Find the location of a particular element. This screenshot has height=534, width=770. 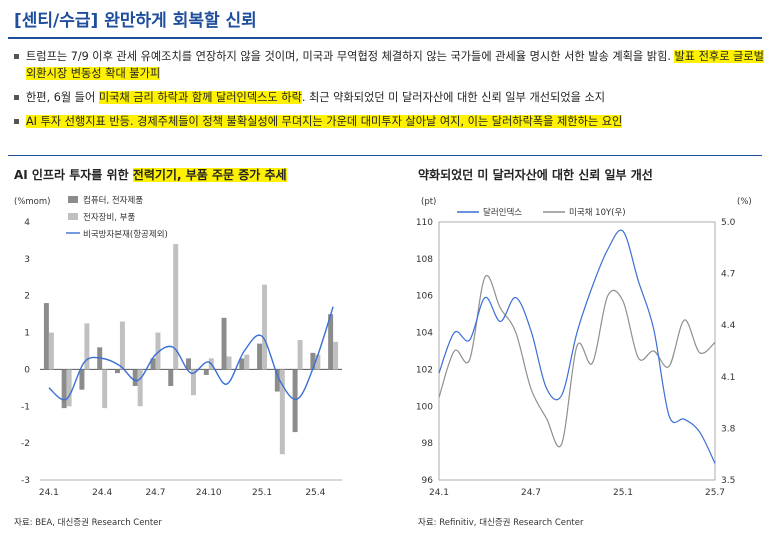

left-chart-title: AI 인프라 투자를 위한 전력기기, 부품 주문 증가 추세 is located at coordinates (150, 174).